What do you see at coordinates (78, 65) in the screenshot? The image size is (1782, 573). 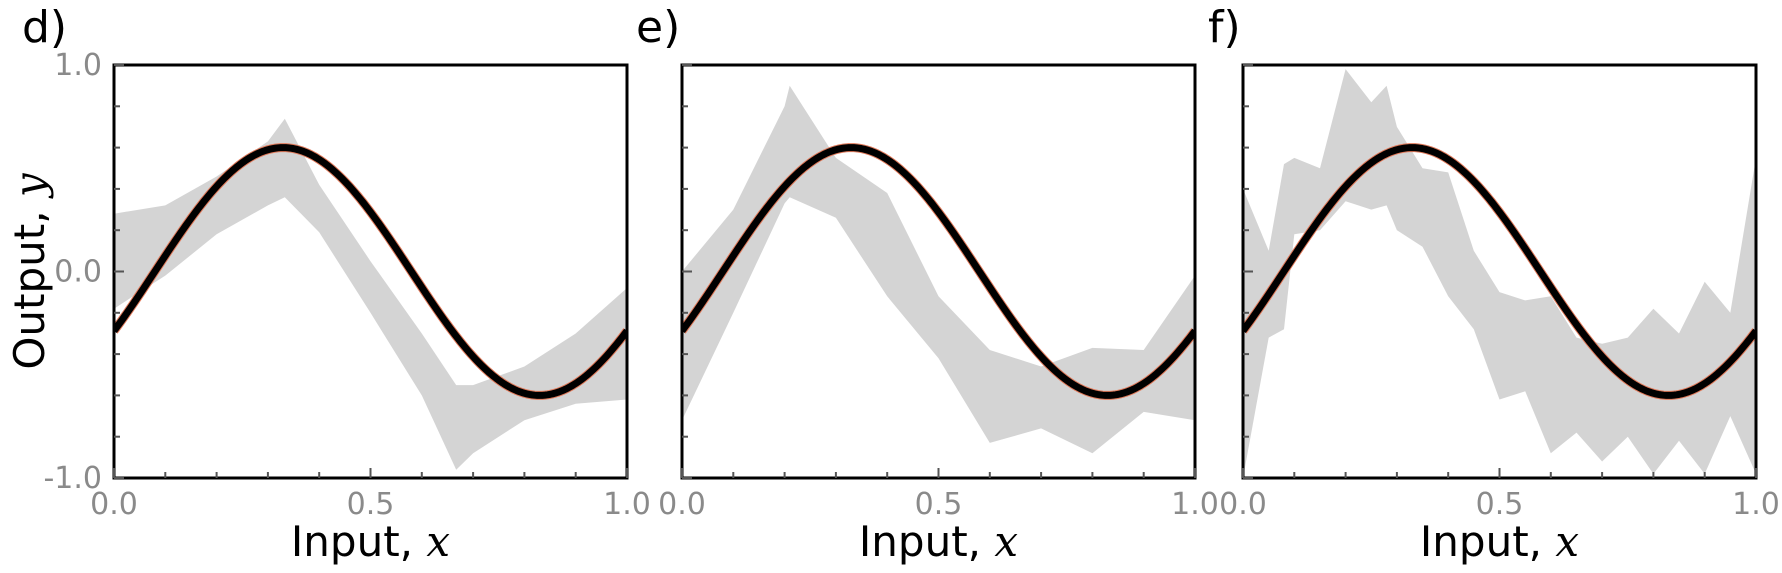 I see `y-tick-label: 1.0` at bounding box center [78, 65].